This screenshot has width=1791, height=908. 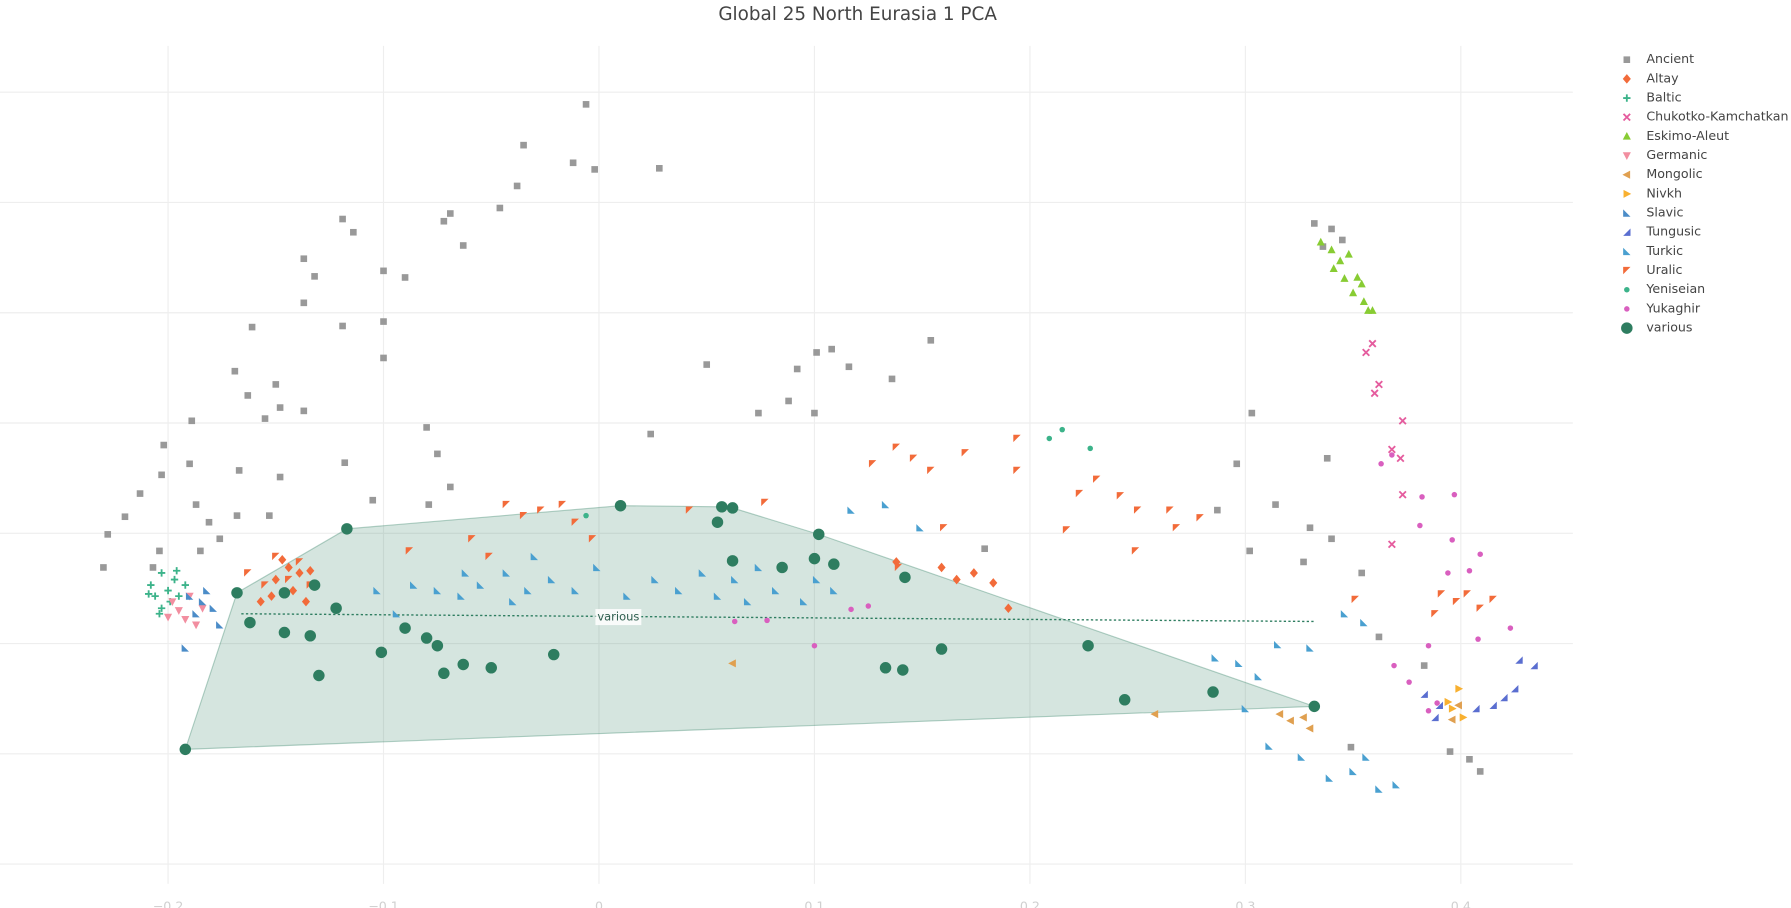 I want to click on legend-label: Mongolic, so click(x=1674, y=173).